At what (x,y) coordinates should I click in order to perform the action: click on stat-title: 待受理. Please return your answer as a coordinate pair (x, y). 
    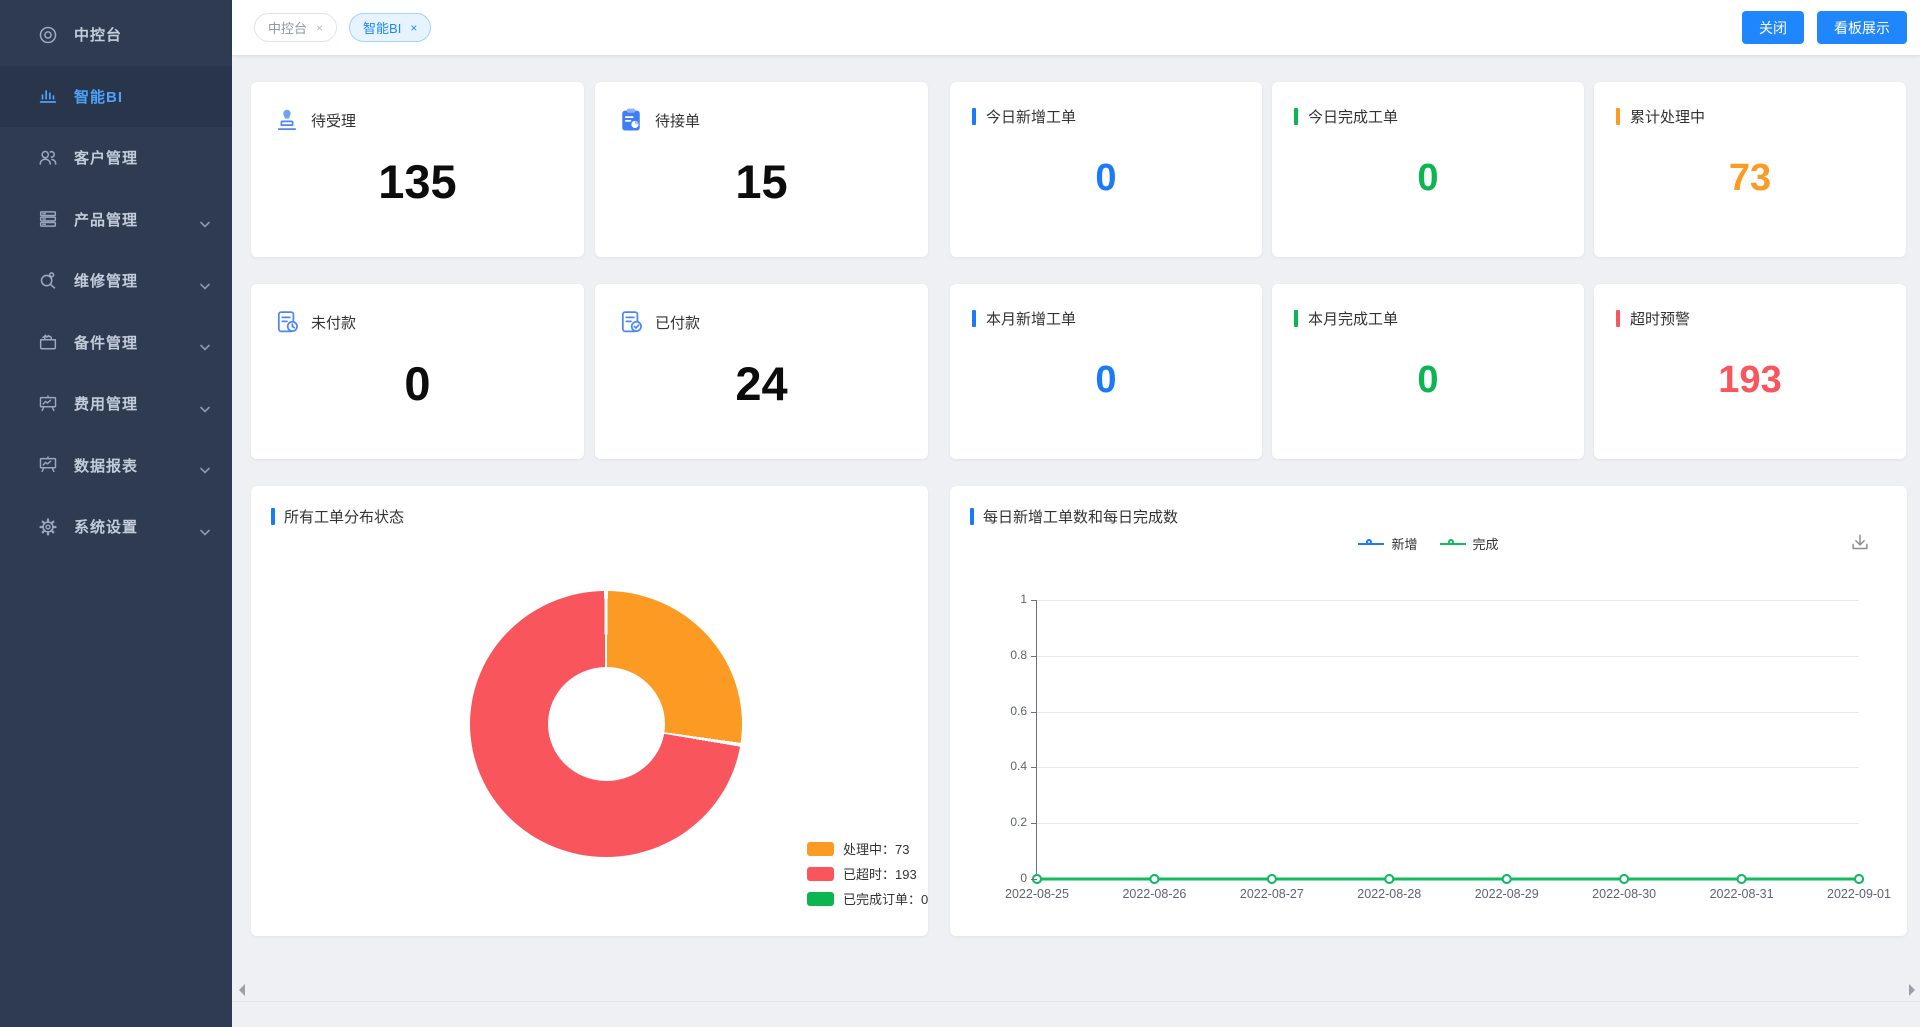
    Looking at the image, I should click on (334, 121).